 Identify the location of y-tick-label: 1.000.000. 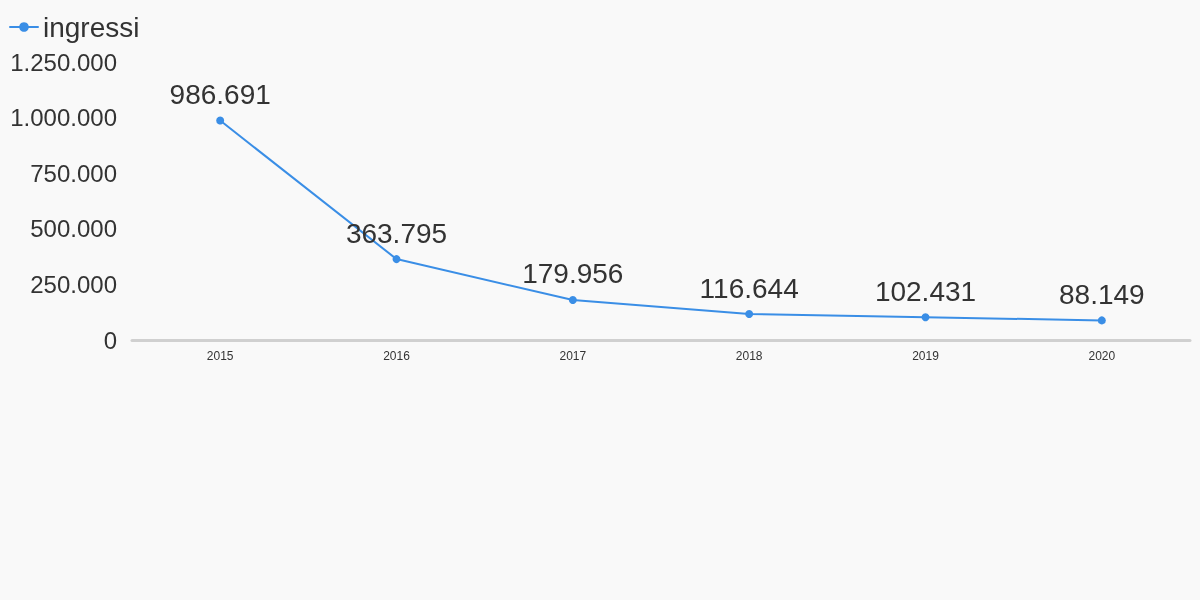
(63, 118).